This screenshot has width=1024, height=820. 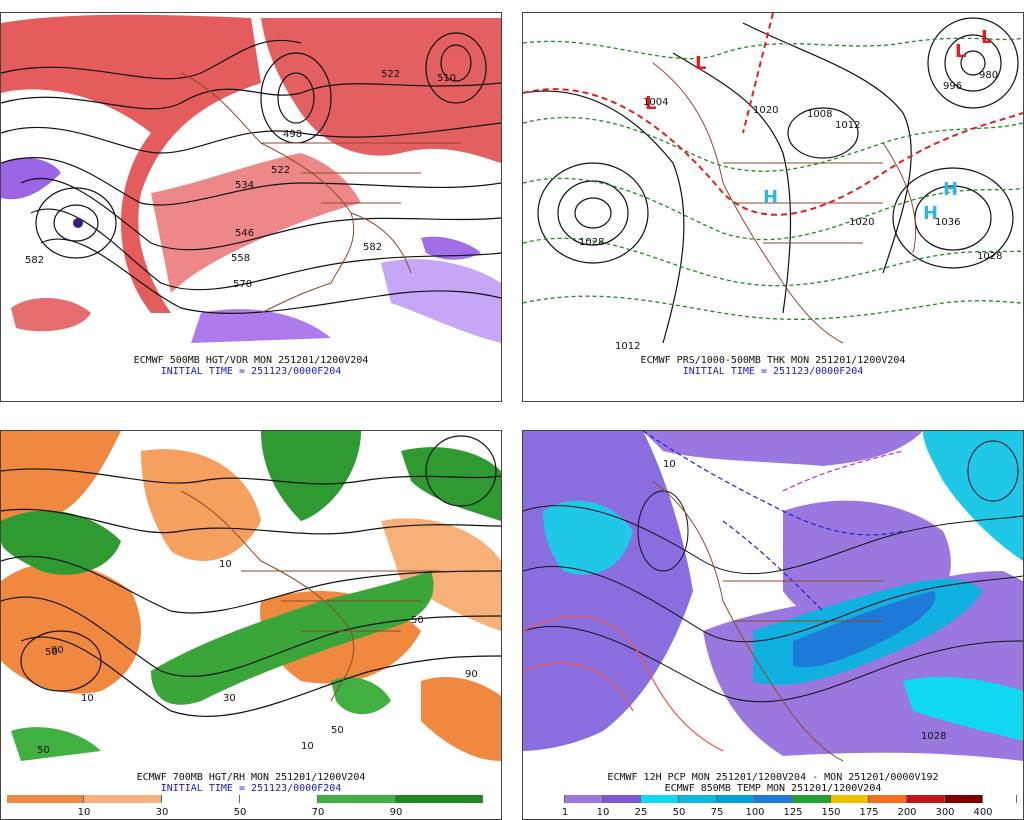 I want to click on colorbar-label: 30, so click(x=162, y=812).